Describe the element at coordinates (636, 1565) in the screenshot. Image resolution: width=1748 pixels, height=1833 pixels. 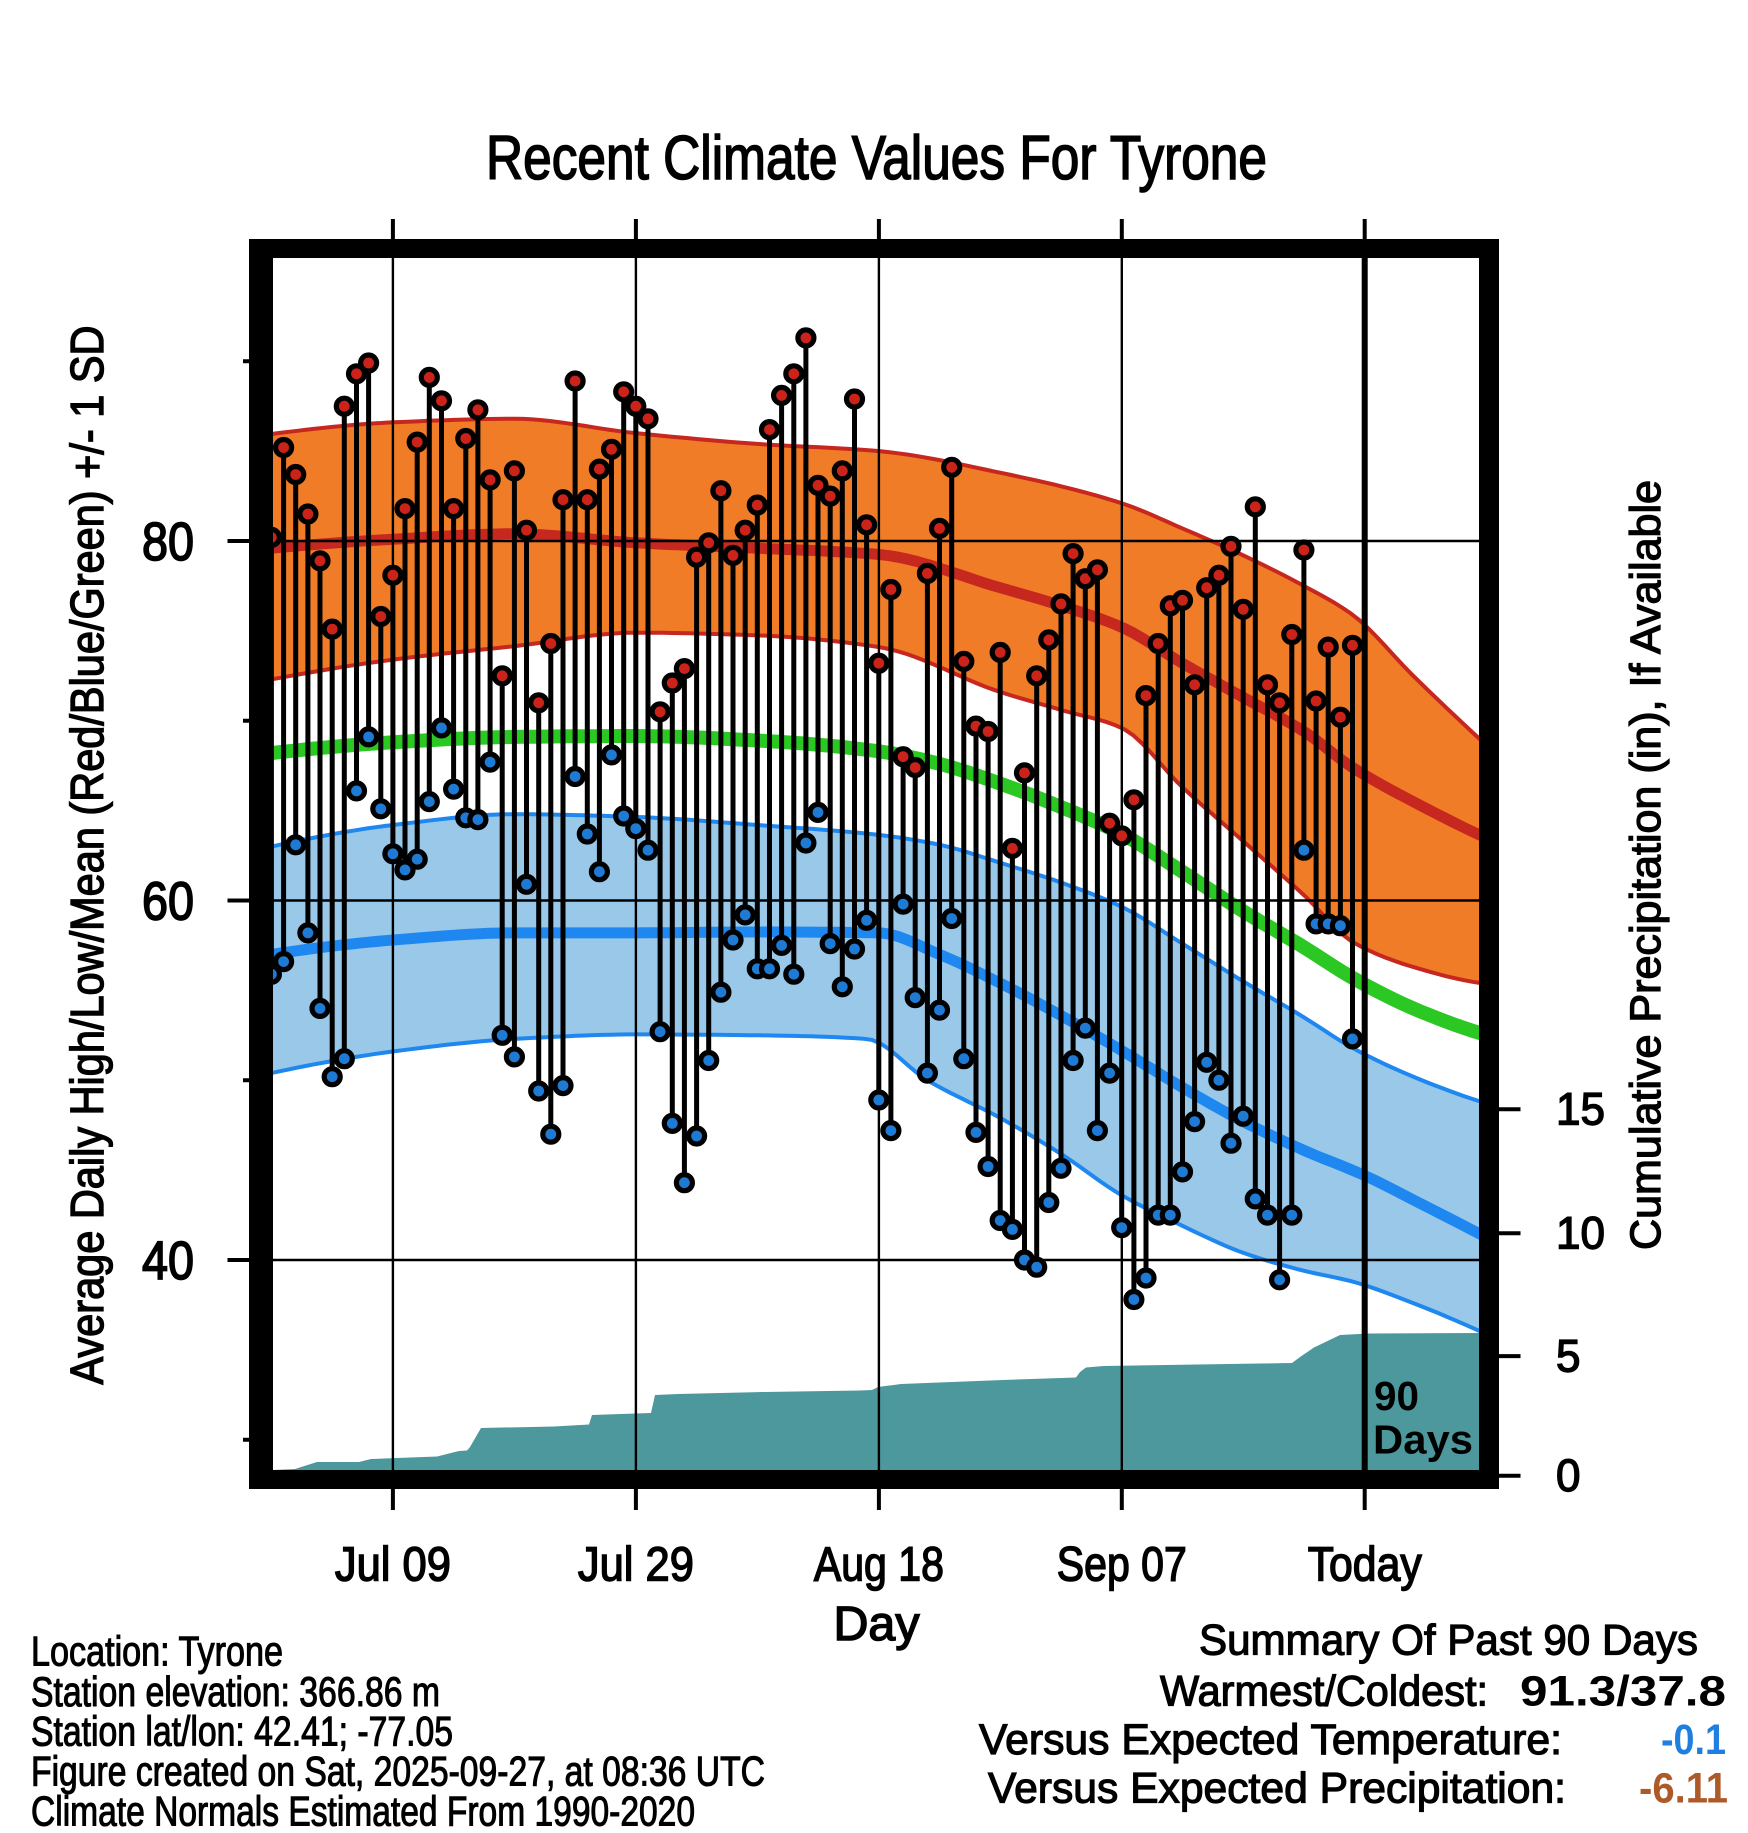
I see `svg-text: Jul 29` at that location.